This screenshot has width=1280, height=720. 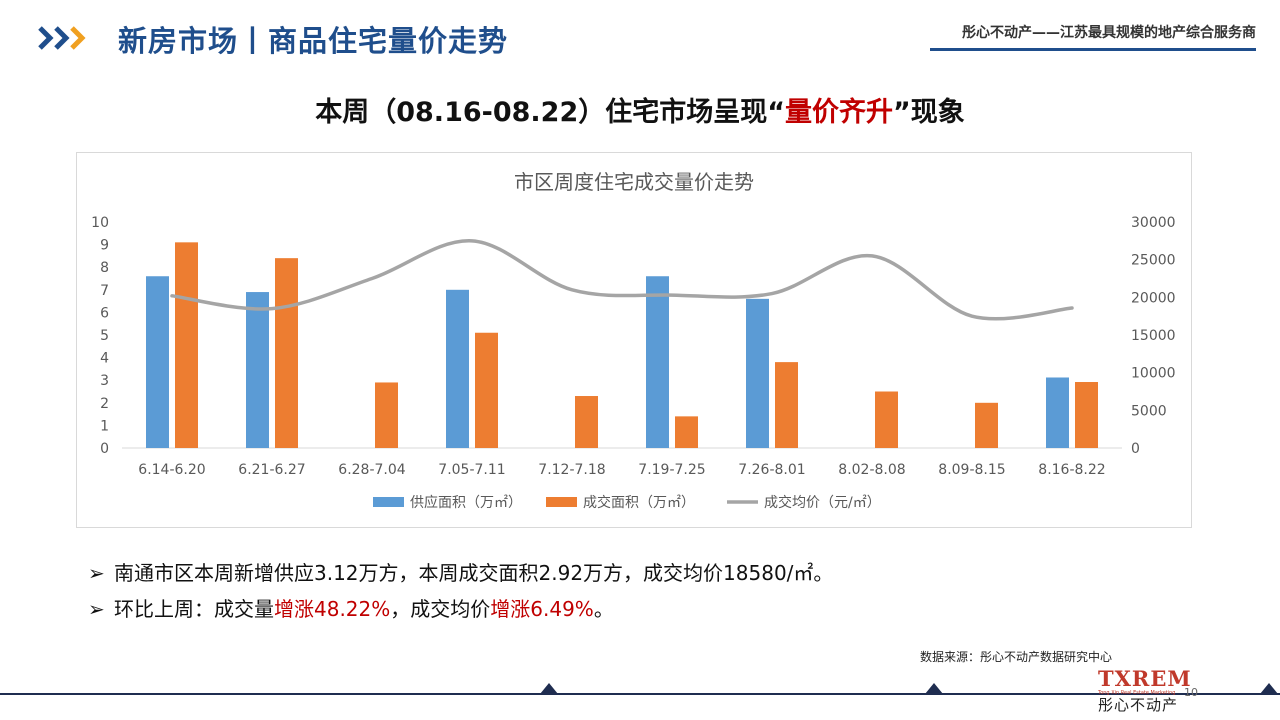 I want to click on chart-title: 市区周度住宅成交量价走势, so click(x=634, y=182).